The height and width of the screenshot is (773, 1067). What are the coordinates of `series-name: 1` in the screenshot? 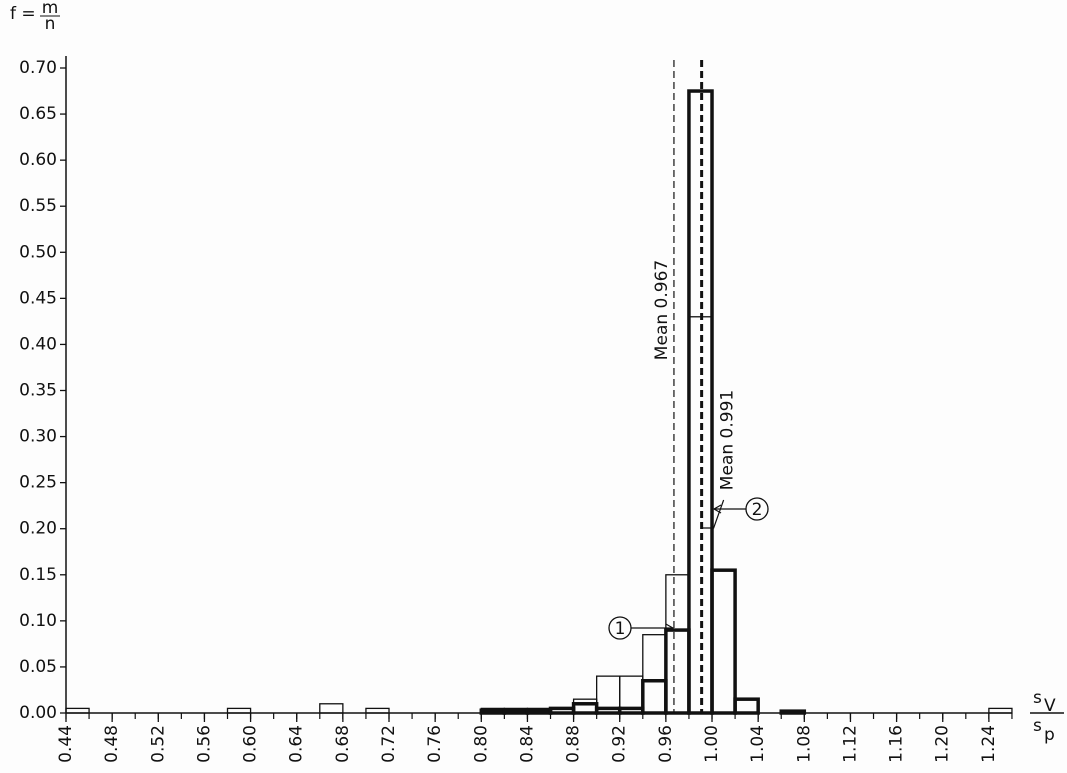 It's located at (620, 629).